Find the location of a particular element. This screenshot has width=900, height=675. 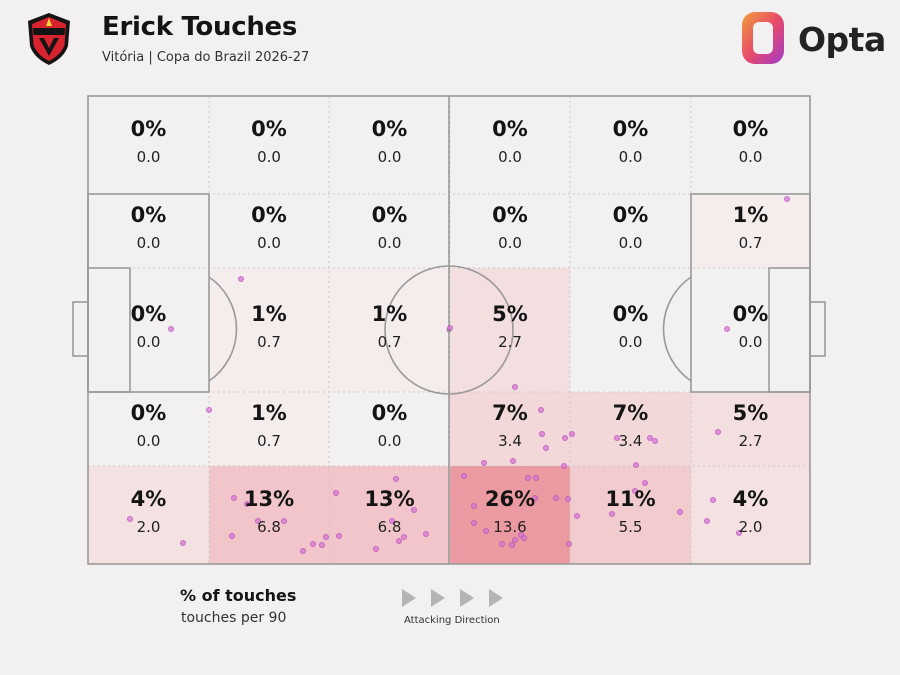

legend-sub-label: touches per 90 is located at coordinates (234, 618).